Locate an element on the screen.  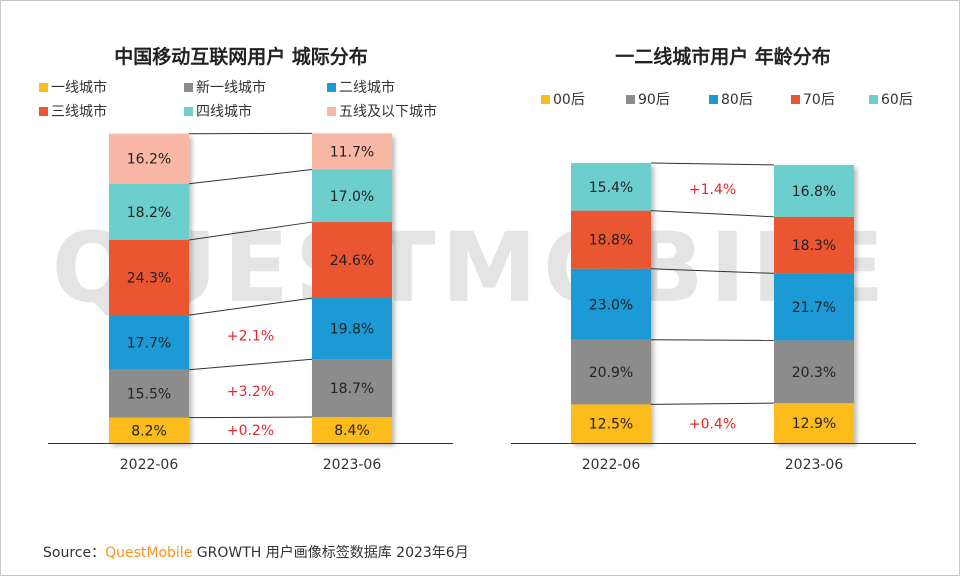
data-label: 16.2% is located at coordinates (149, 160).